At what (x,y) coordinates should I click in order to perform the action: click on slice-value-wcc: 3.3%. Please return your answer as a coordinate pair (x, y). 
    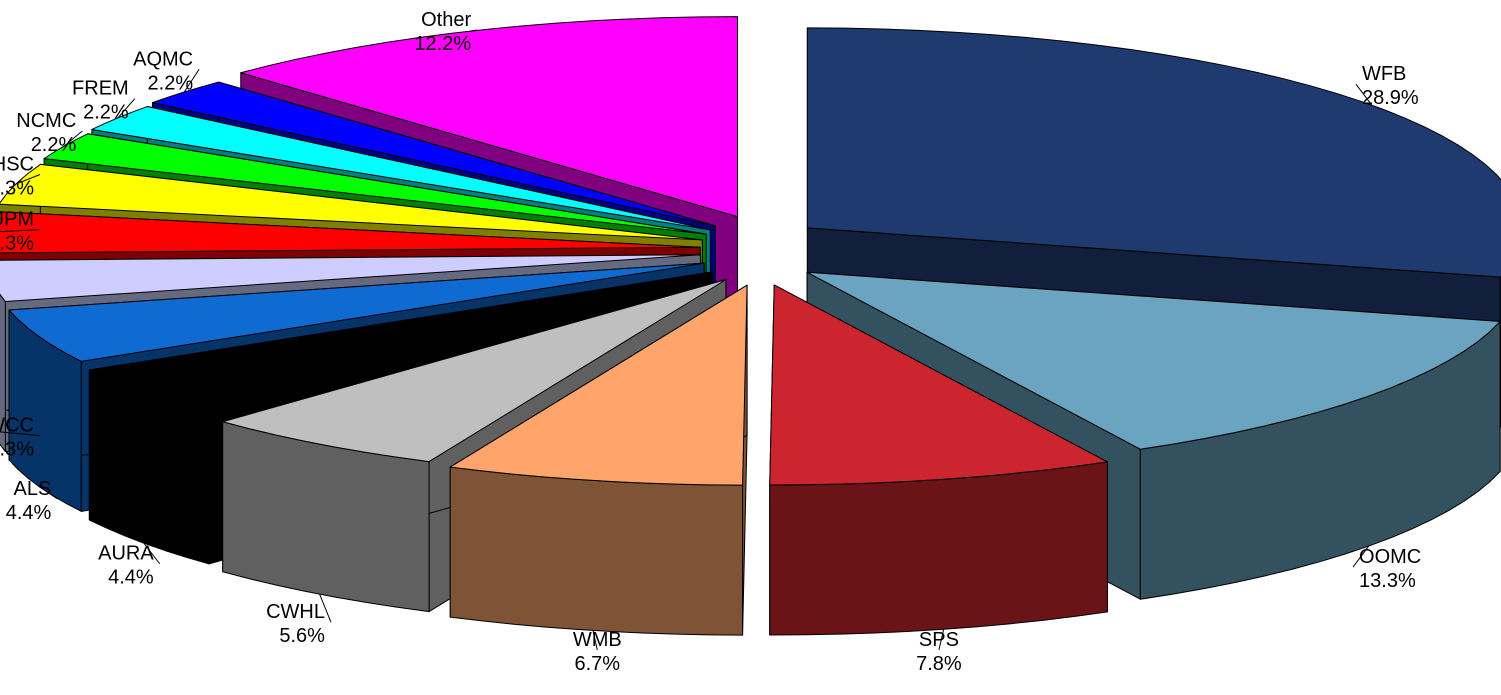
    Looking at the image, I should click on (17, 450).